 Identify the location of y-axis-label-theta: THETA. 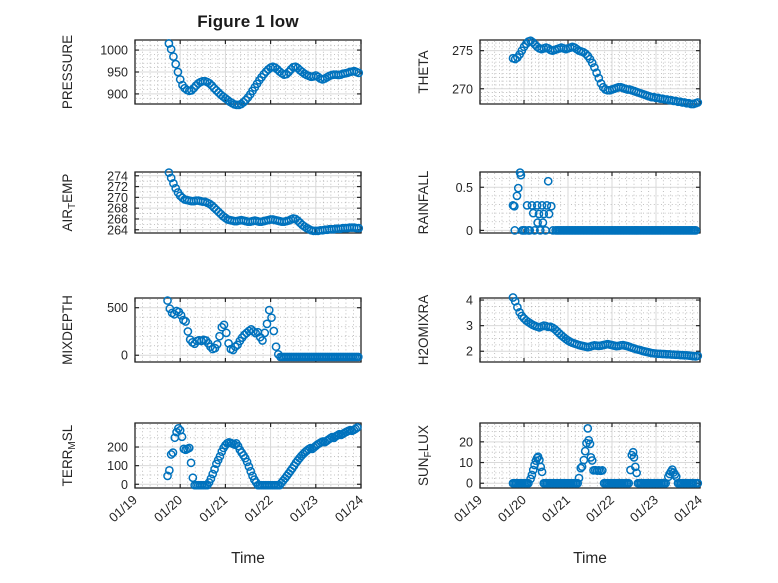
(423, 71).